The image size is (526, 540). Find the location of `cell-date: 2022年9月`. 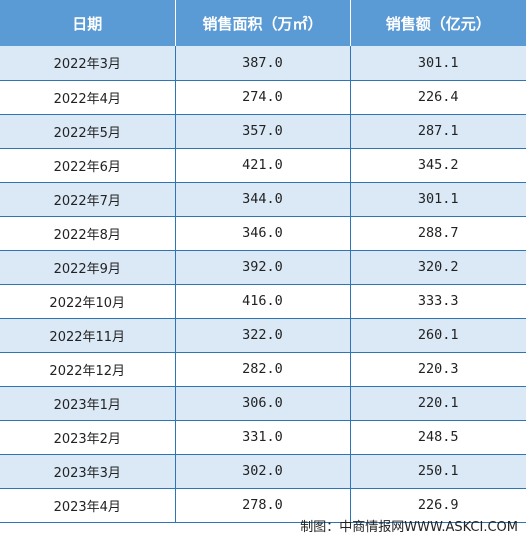

cell-date: 2022年9月 is located at coordinates (88, 267).